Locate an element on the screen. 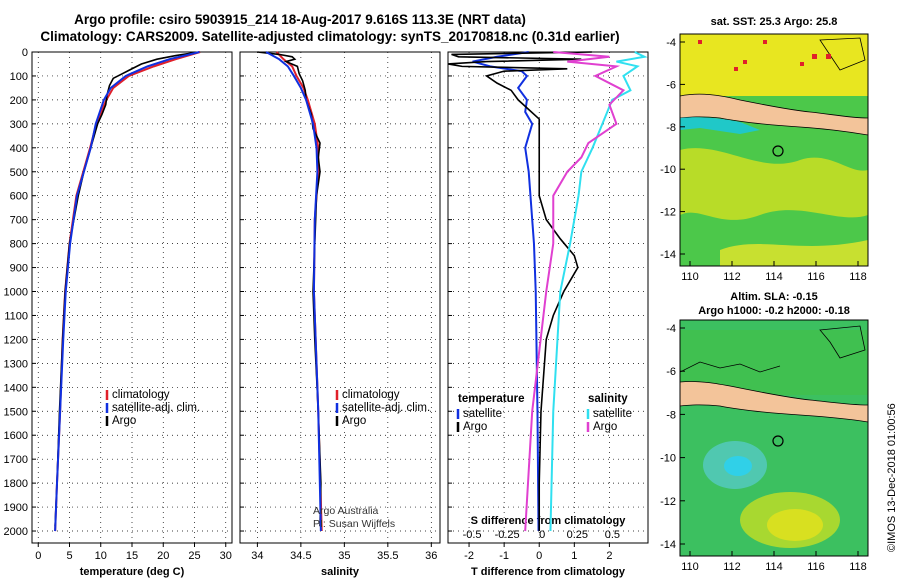 The width and height of the screenshot is (900, 580). x-tick-label: 10 is located at coordinates (101, 556).